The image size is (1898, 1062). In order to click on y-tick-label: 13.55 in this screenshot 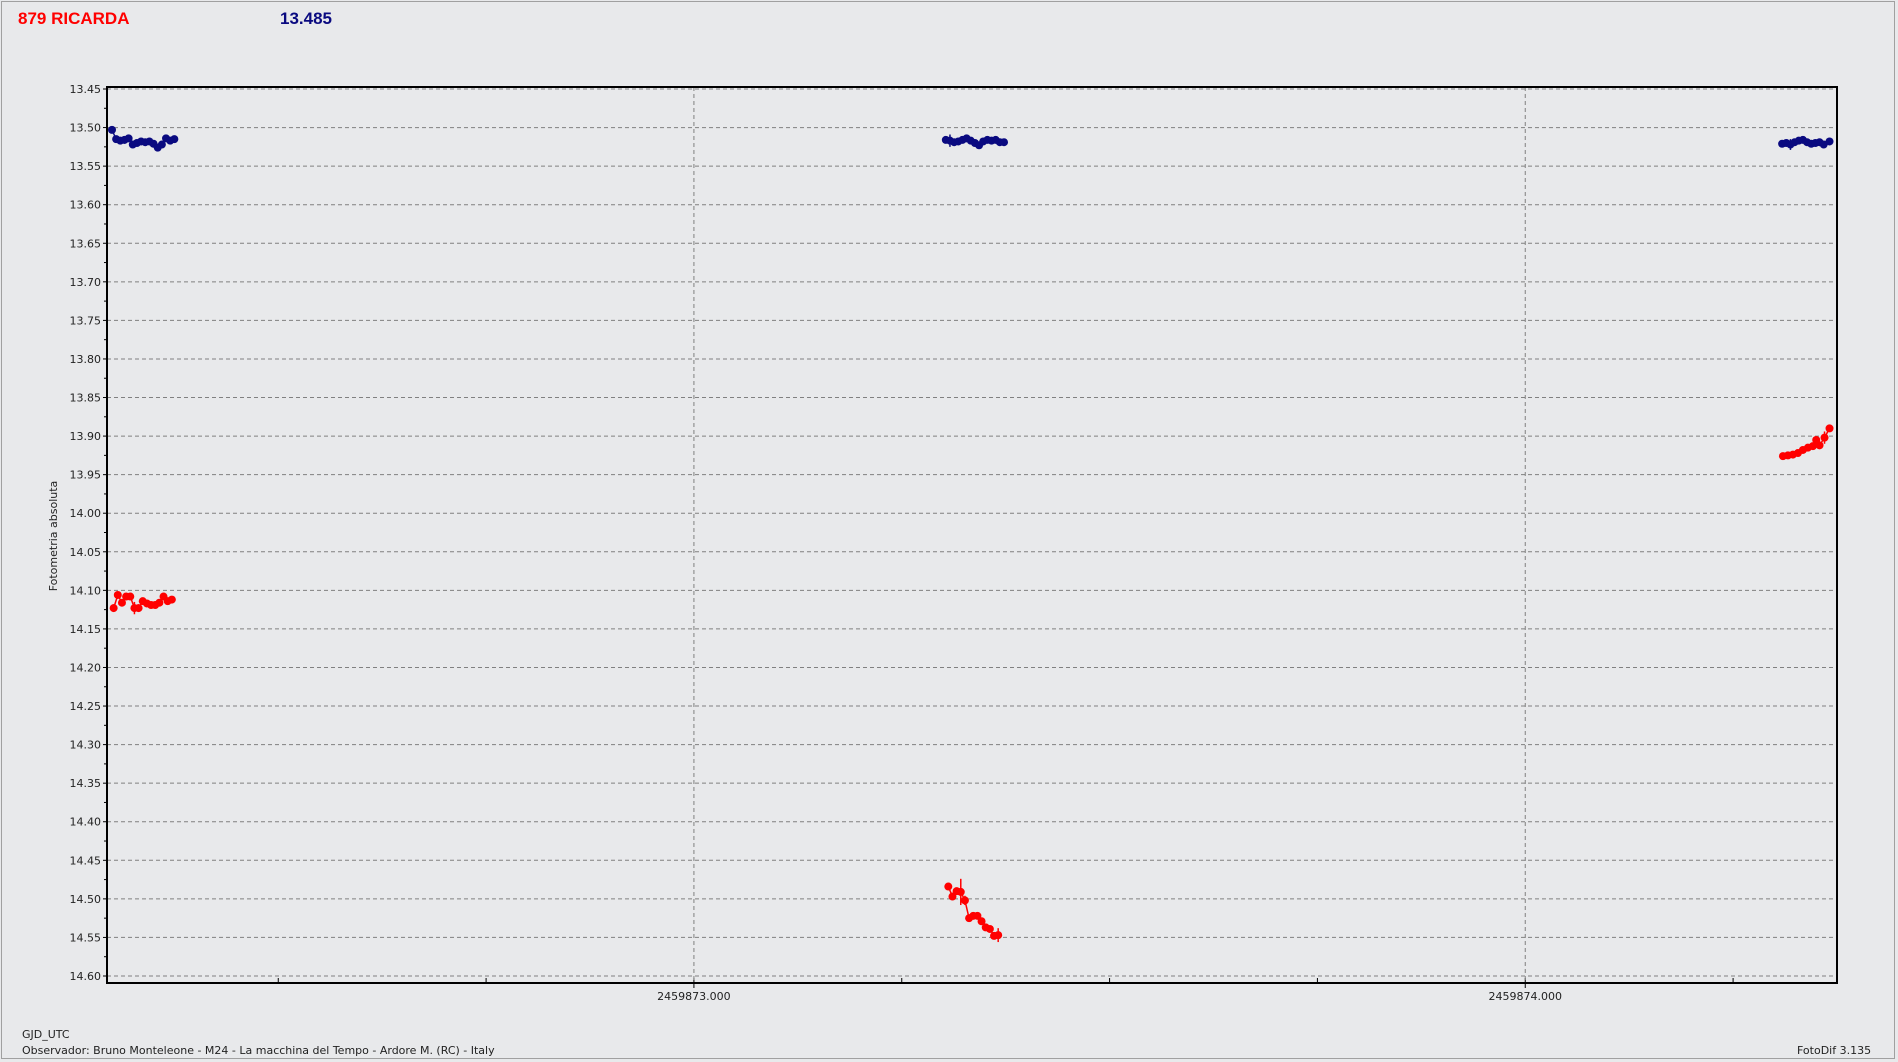, I will do `click(86, 166)`.